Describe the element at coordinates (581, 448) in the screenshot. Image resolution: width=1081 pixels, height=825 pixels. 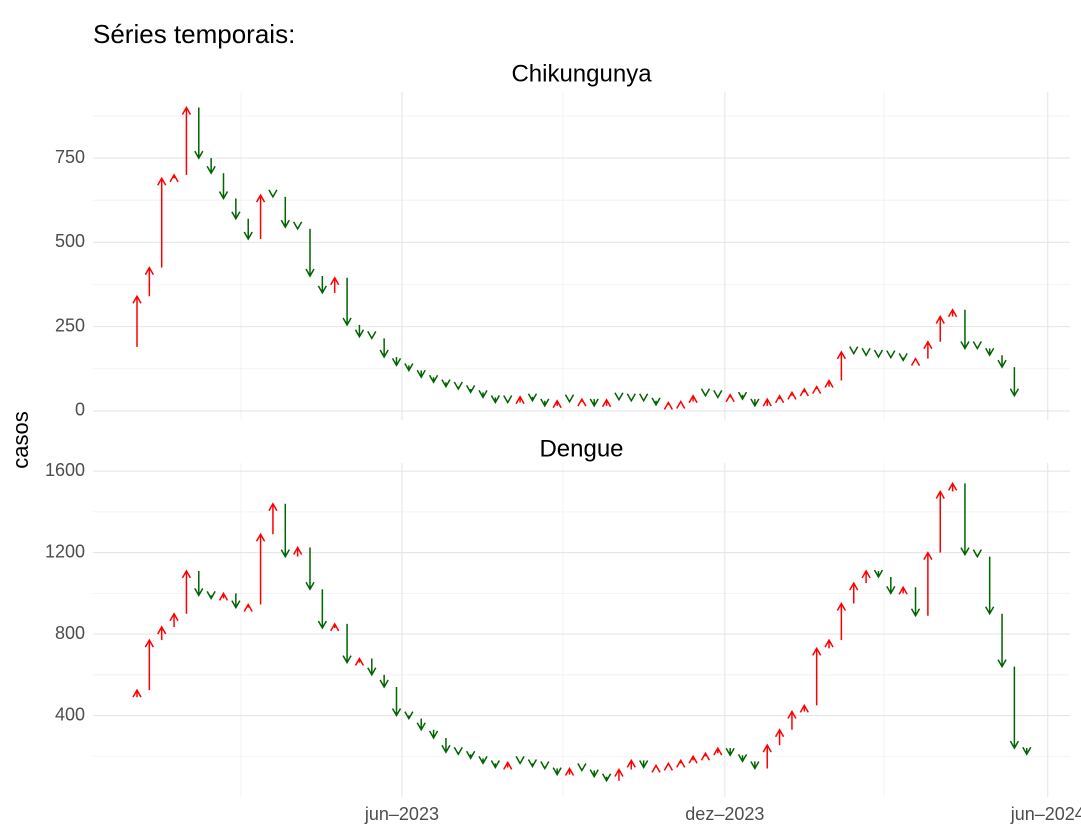
I see `panel-title: Dengue` at that location.